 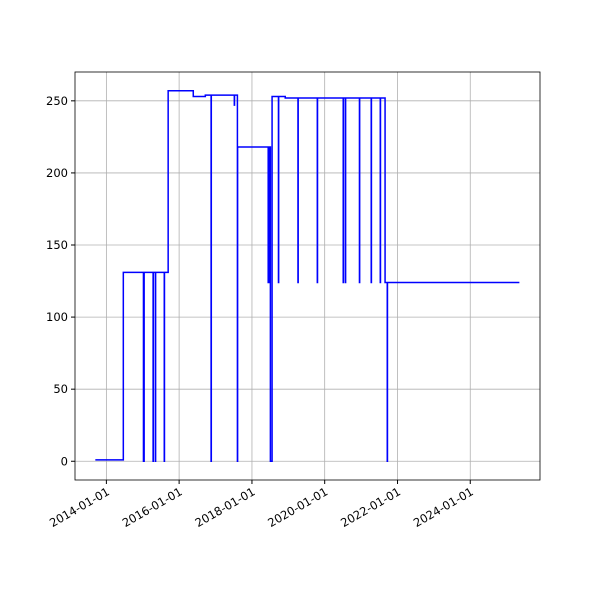 What do you see at coordinates (57, 245) in the screenshot?
I see `y-tick-label: 150` at bounding box center [57, 245].